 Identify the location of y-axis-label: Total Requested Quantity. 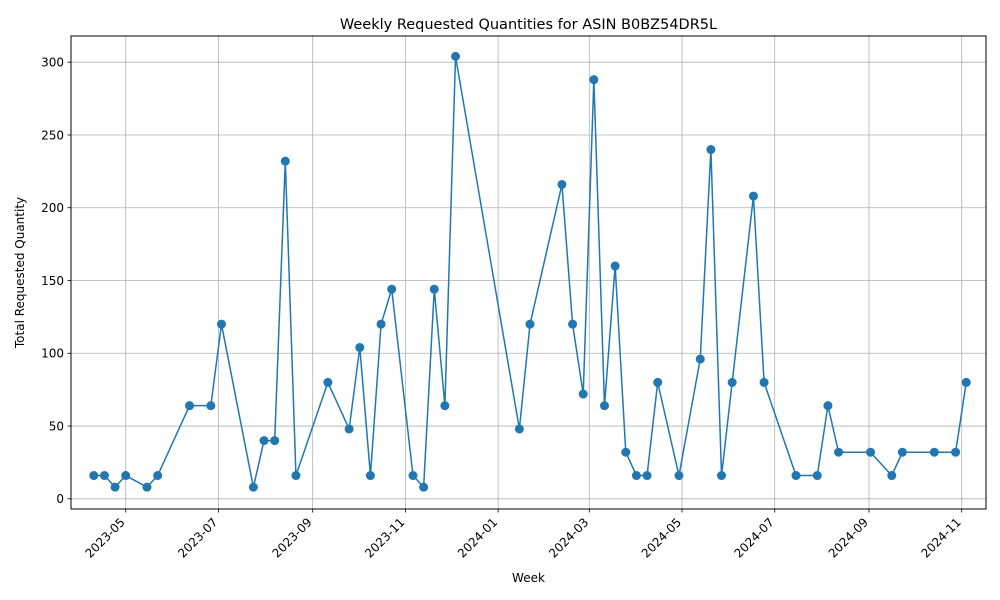
(20, 273).